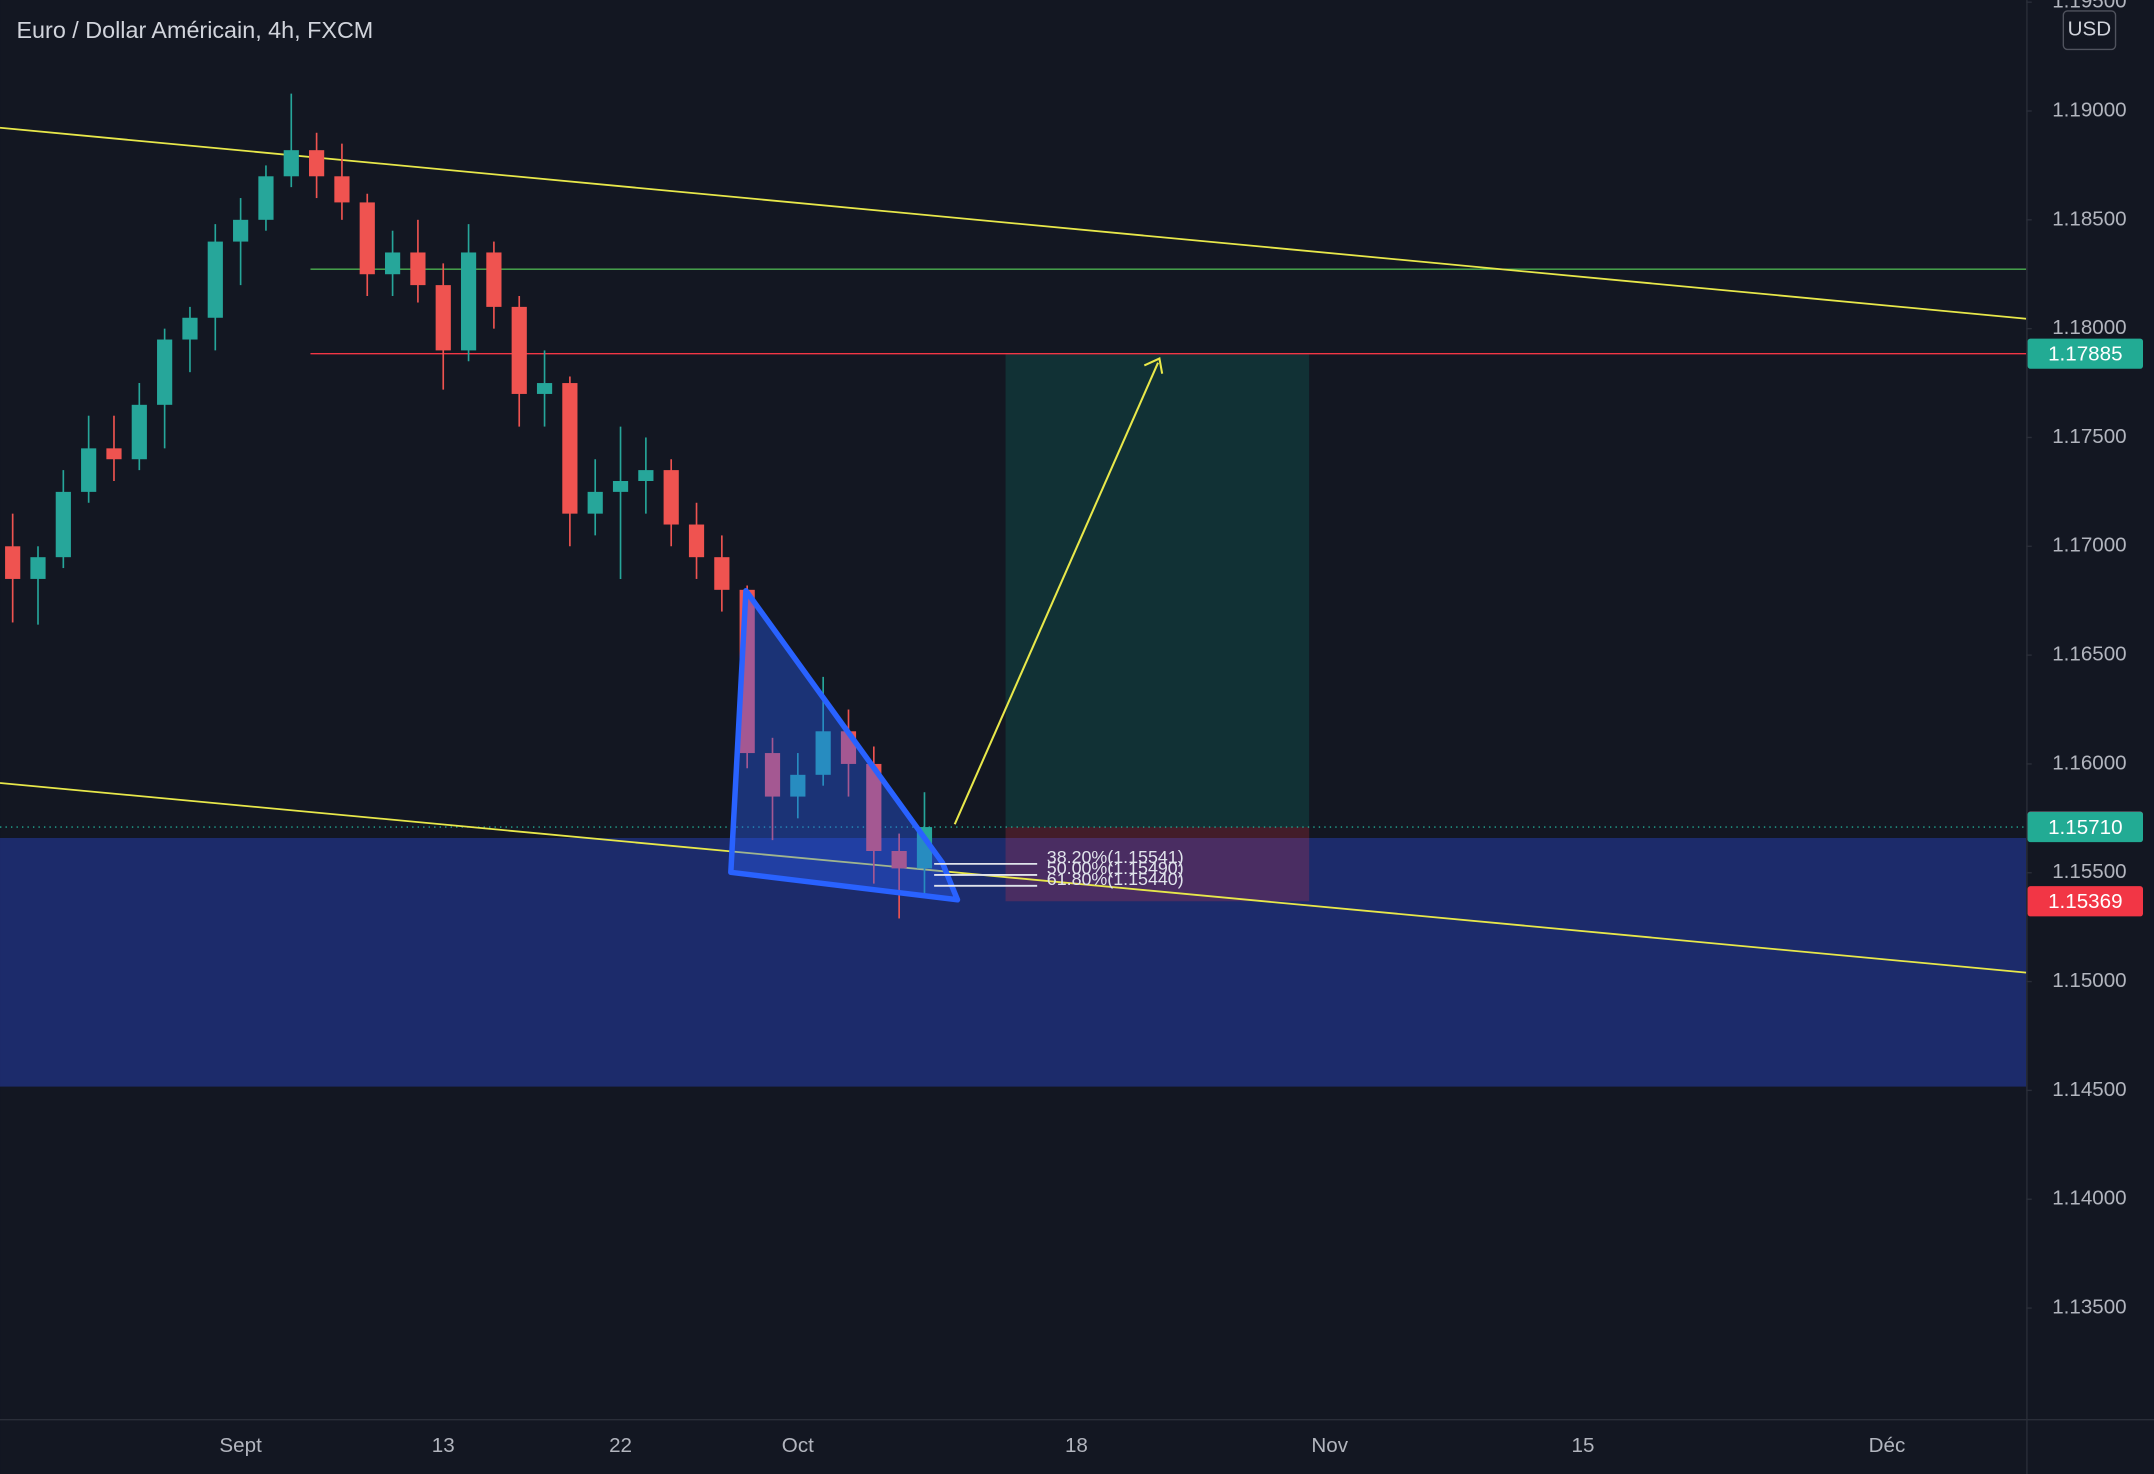 The image size is (2154, 1474). I want to click on price-label: 1.15369, so click(2085, 901).